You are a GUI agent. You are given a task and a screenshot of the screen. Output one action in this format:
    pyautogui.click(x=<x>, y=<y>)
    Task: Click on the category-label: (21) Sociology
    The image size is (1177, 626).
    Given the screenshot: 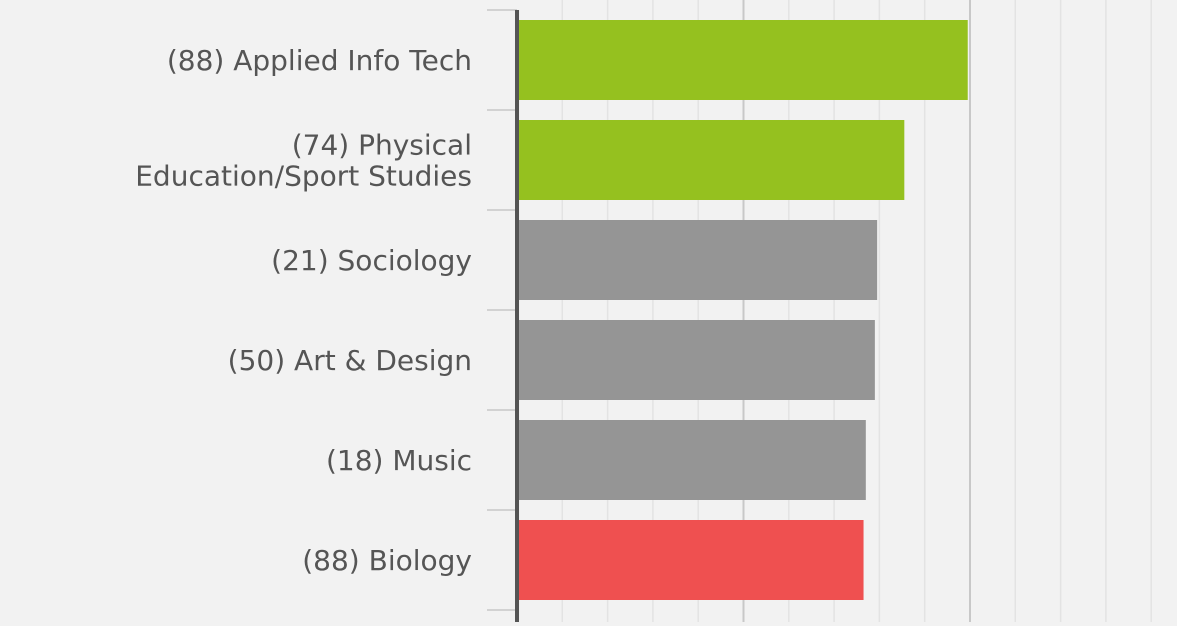 What is the action you would take?
    pyautogui.click(x=371, y=260)
    